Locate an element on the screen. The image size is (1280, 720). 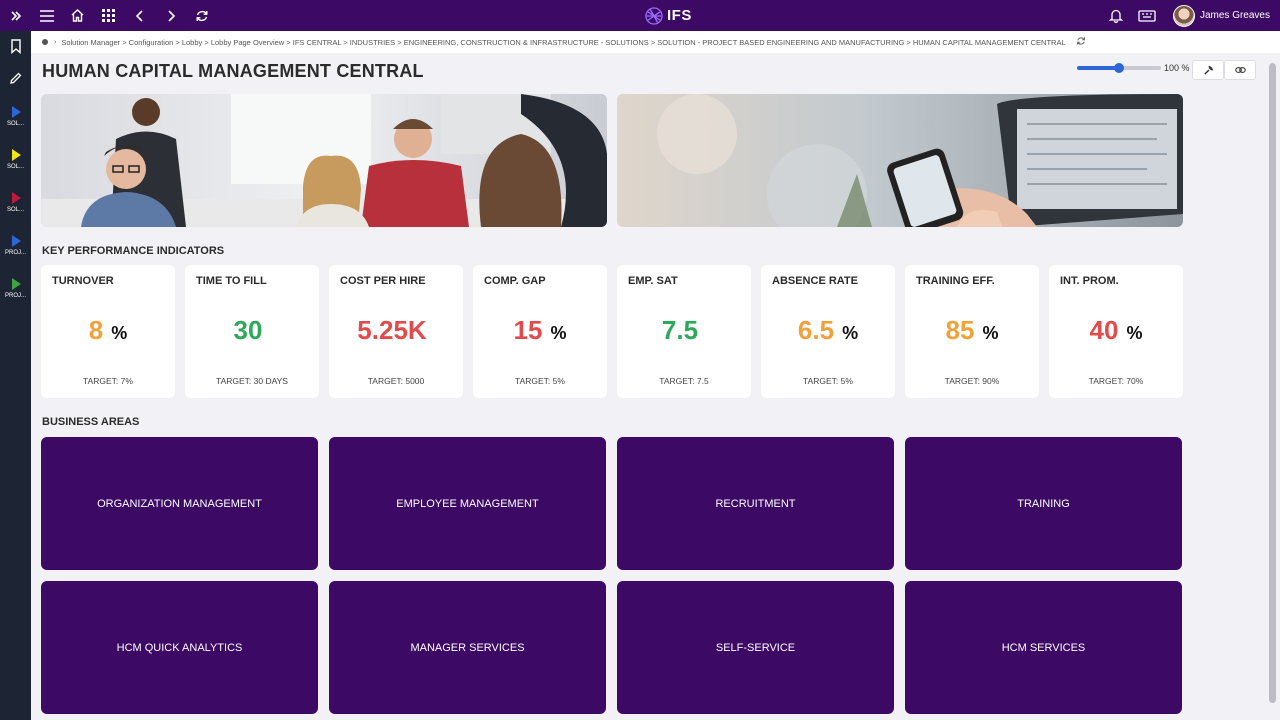
tile-hcm-services: HCM SERVICES is located at coordinates (1043, 647).